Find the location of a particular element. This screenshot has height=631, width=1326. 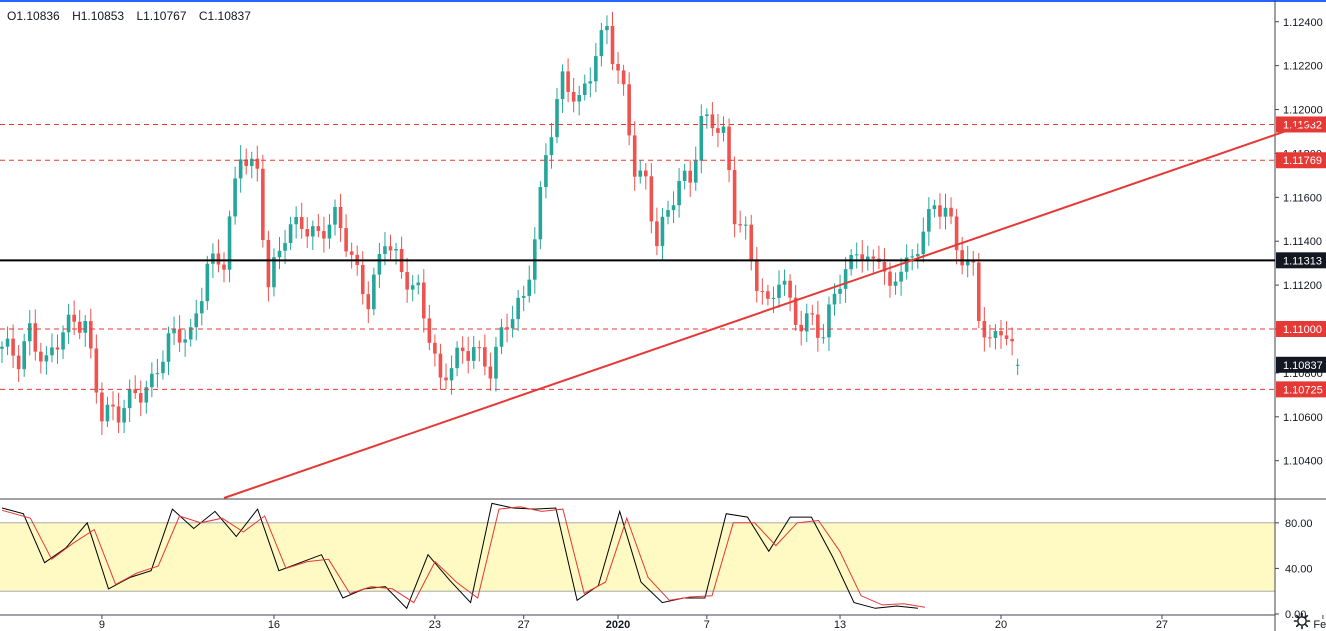

stoch-tick-label: 40.00 is located at coordinates (1299, 569).